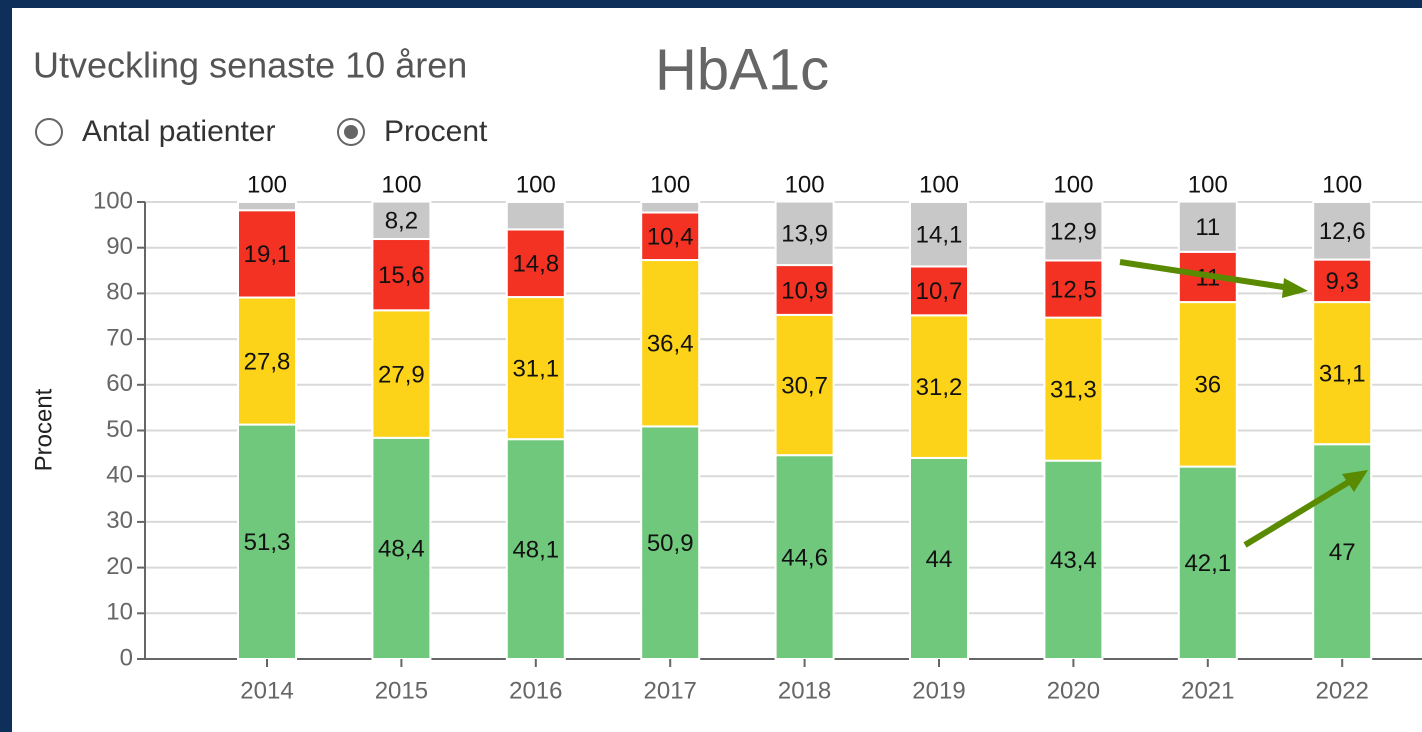 This screenshot has height=732, width=1422. I want to click on data-label: 19,1, so click(267, 254).